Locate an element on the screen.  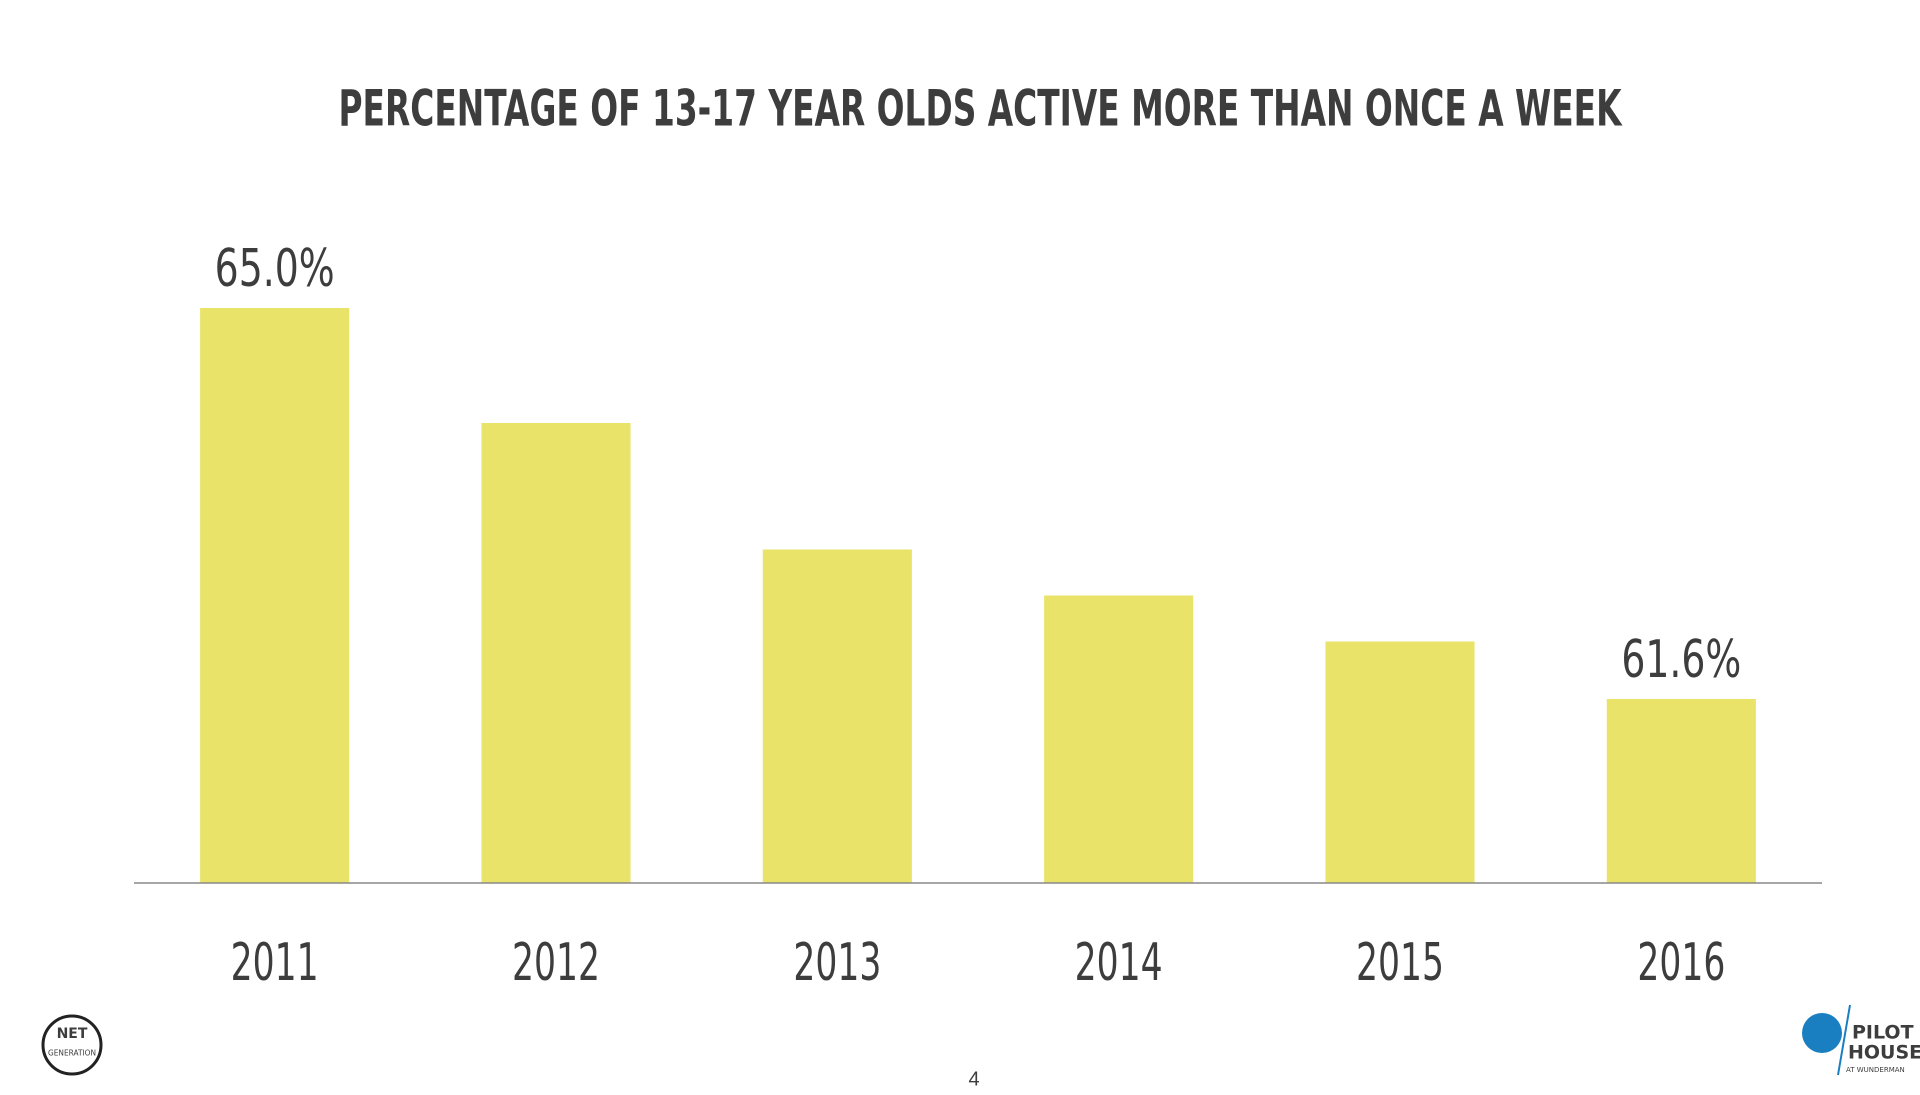
x-tick-label: 2012 is located at coordinates (556, 963).